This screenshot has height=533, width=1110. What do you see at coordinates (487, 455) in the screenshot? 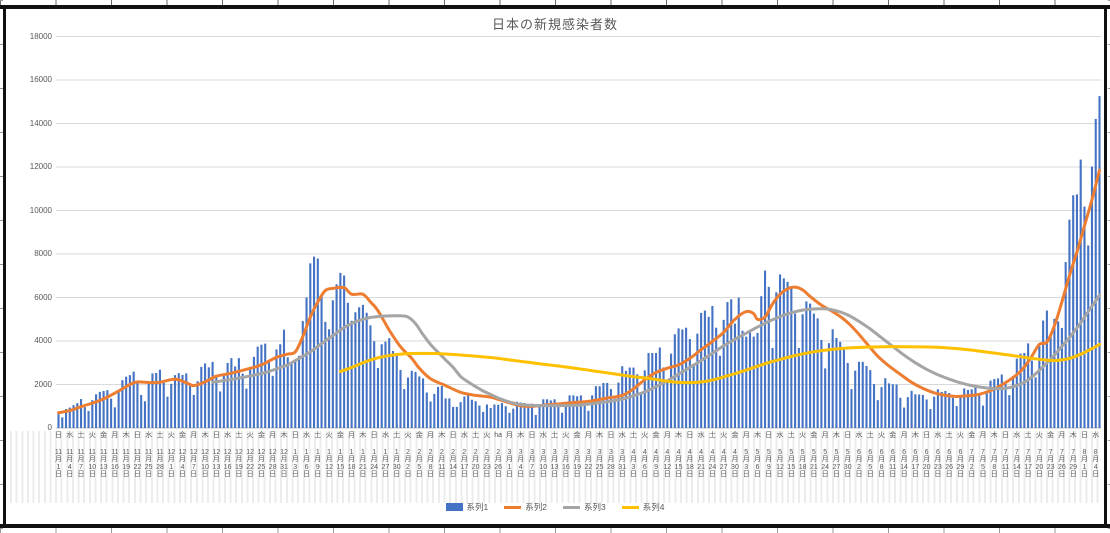
I see `x-axis-tick-label: 火 2 月 23 日` at bounding box center [487, 455].